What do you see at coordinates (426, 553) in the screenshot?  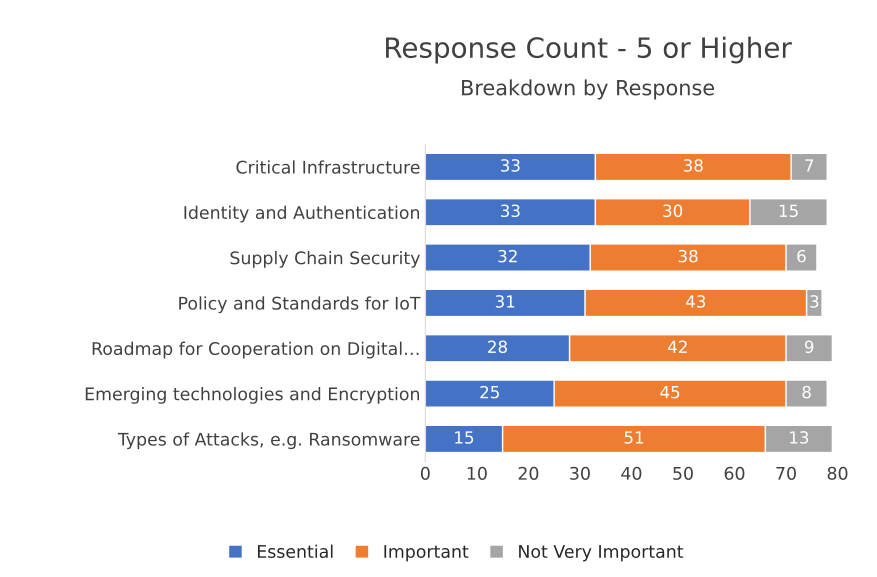 I see `legend-label: Important` at bounding box center [426, 553].